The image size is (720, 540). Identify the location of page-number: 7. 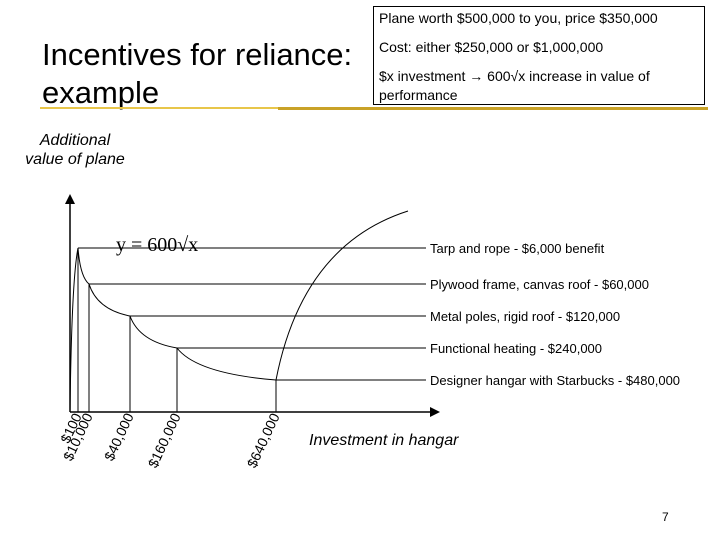
(665, 517).